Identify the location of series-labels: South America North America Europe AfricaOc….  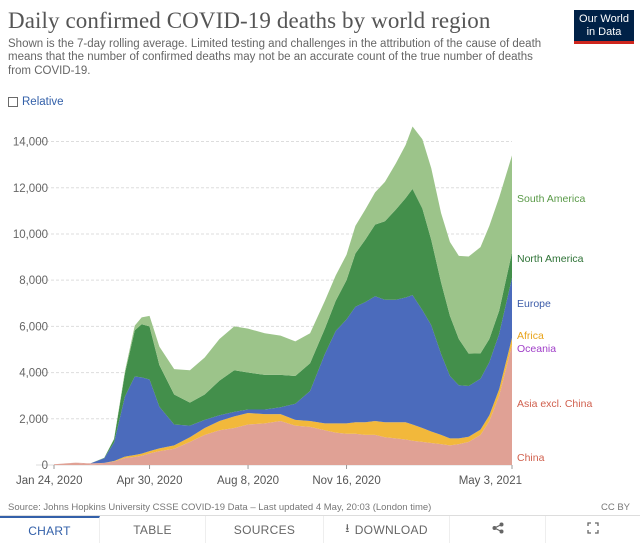
(554, 328).